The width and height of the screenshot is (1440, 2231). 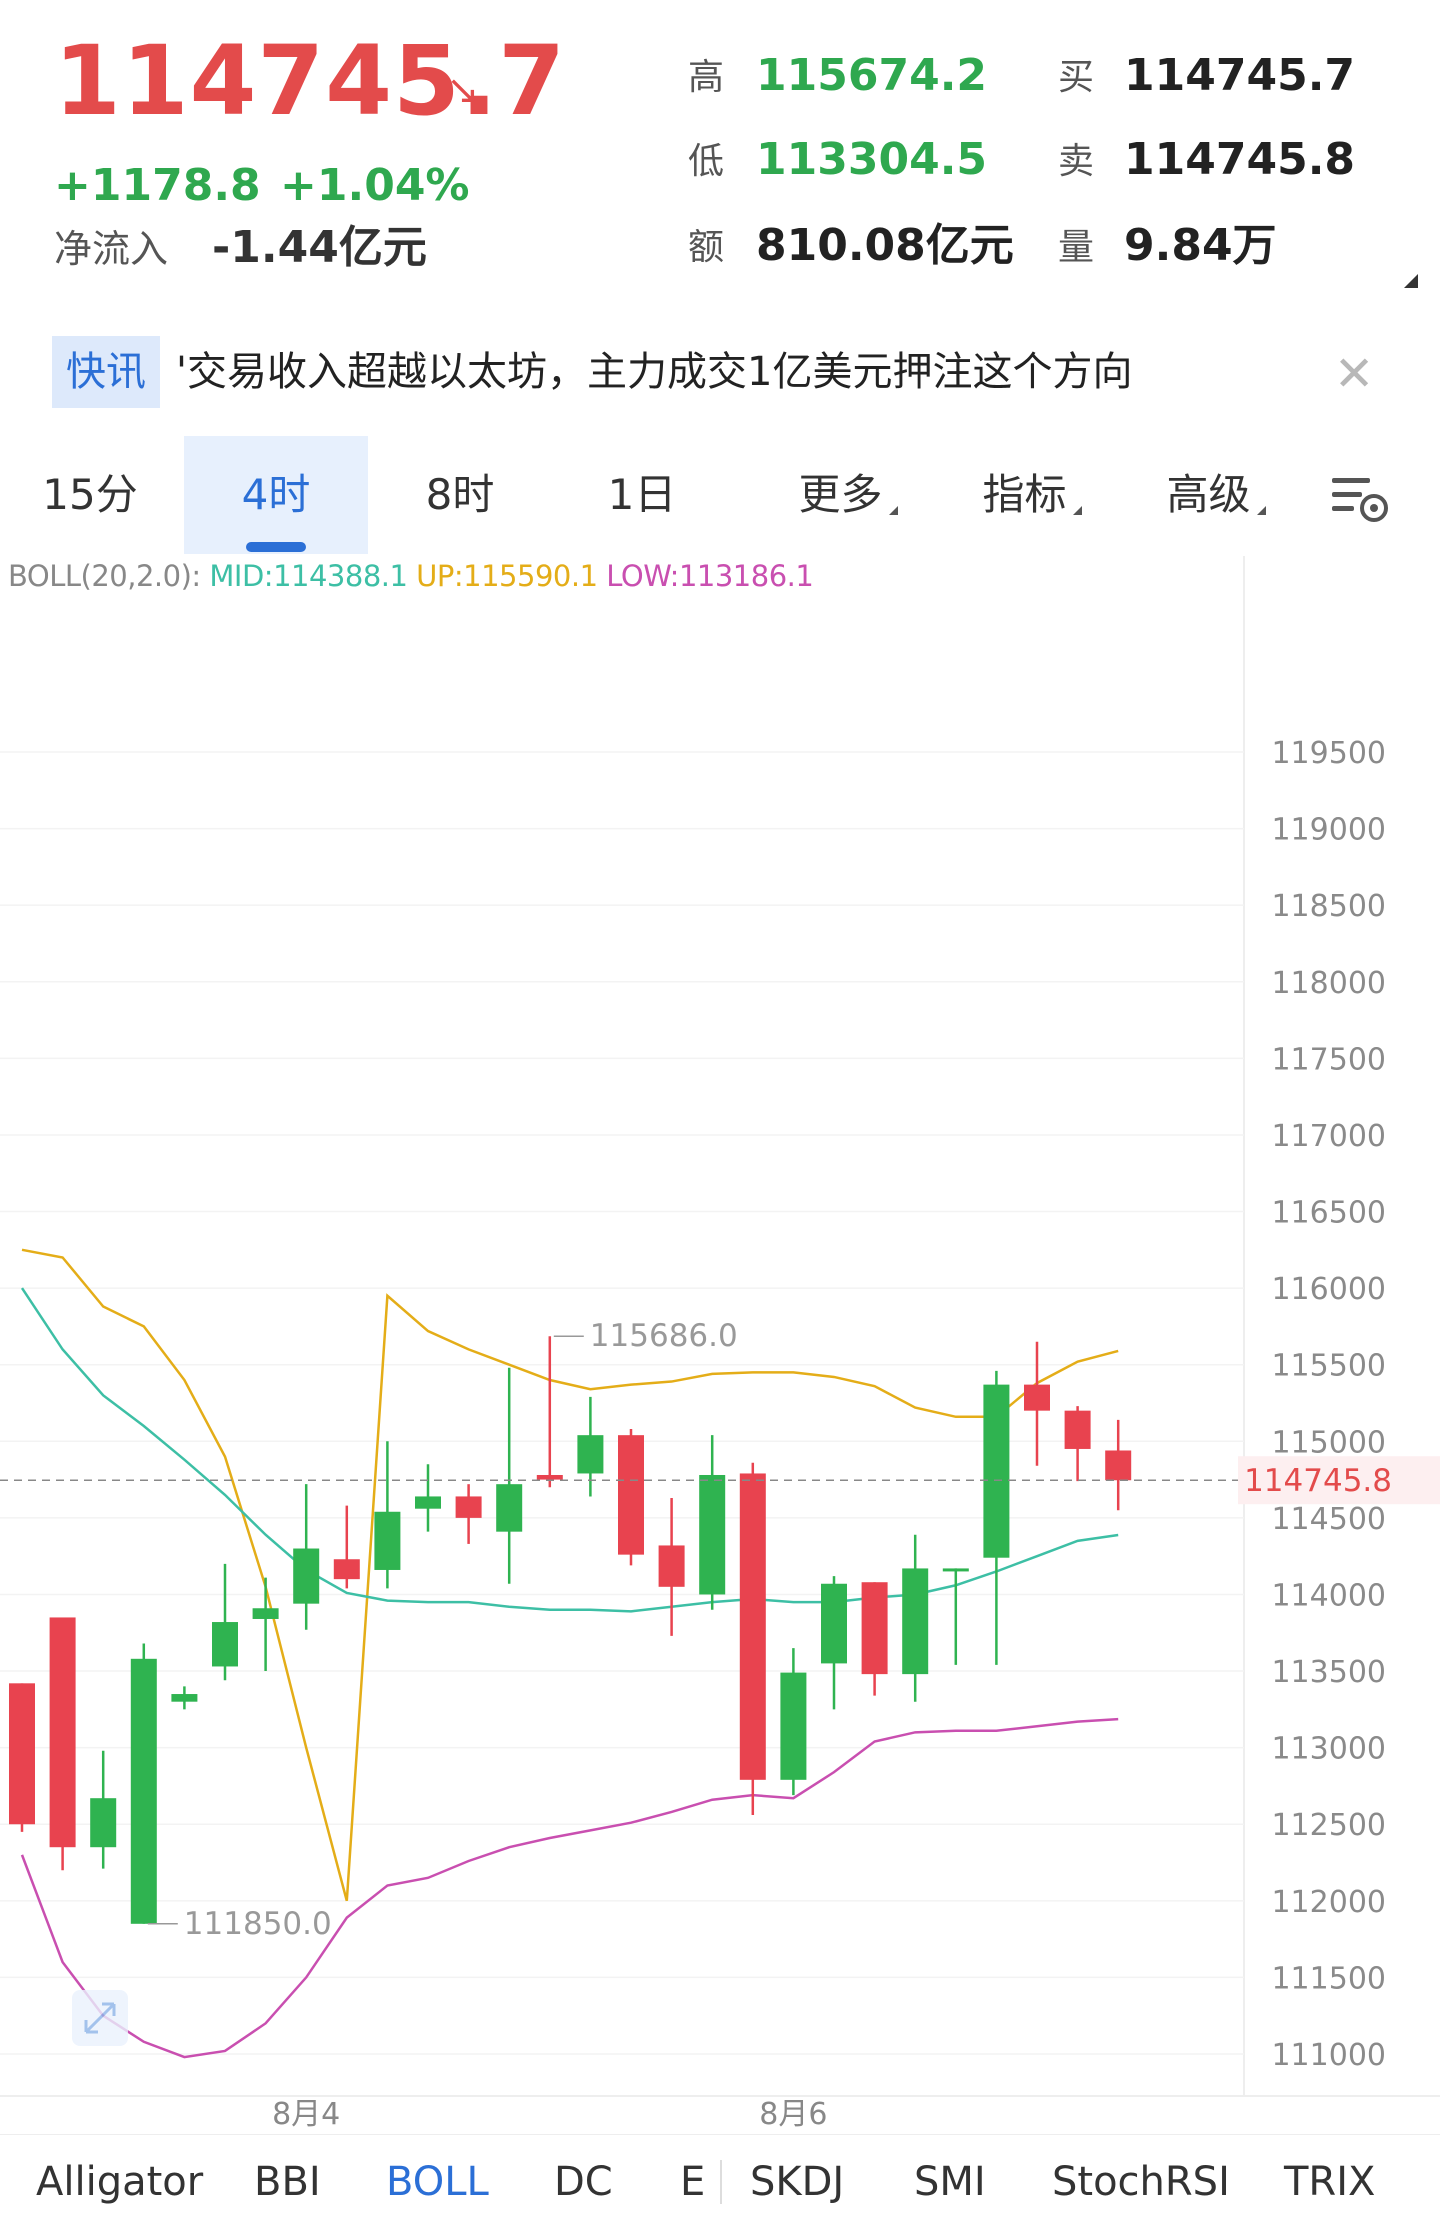 What do you see at coordinates (1328, 1136) in the screenshot?
I see `y-tick-label: 117000` at bounding box center [1328, 1136].